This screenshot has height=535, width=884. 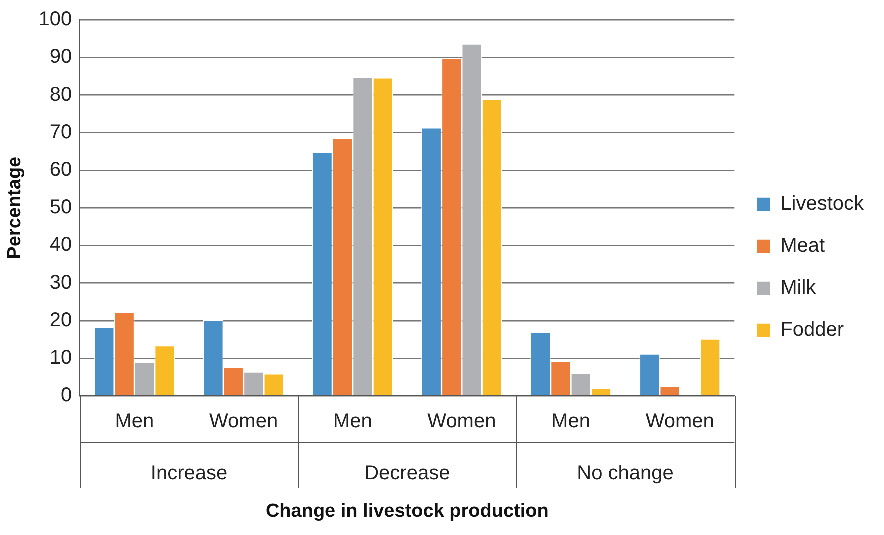 What do you see at coordinates (799, 288) in the screenshot?
I see `legend-label: Milk` at bounding box center [799, 288].